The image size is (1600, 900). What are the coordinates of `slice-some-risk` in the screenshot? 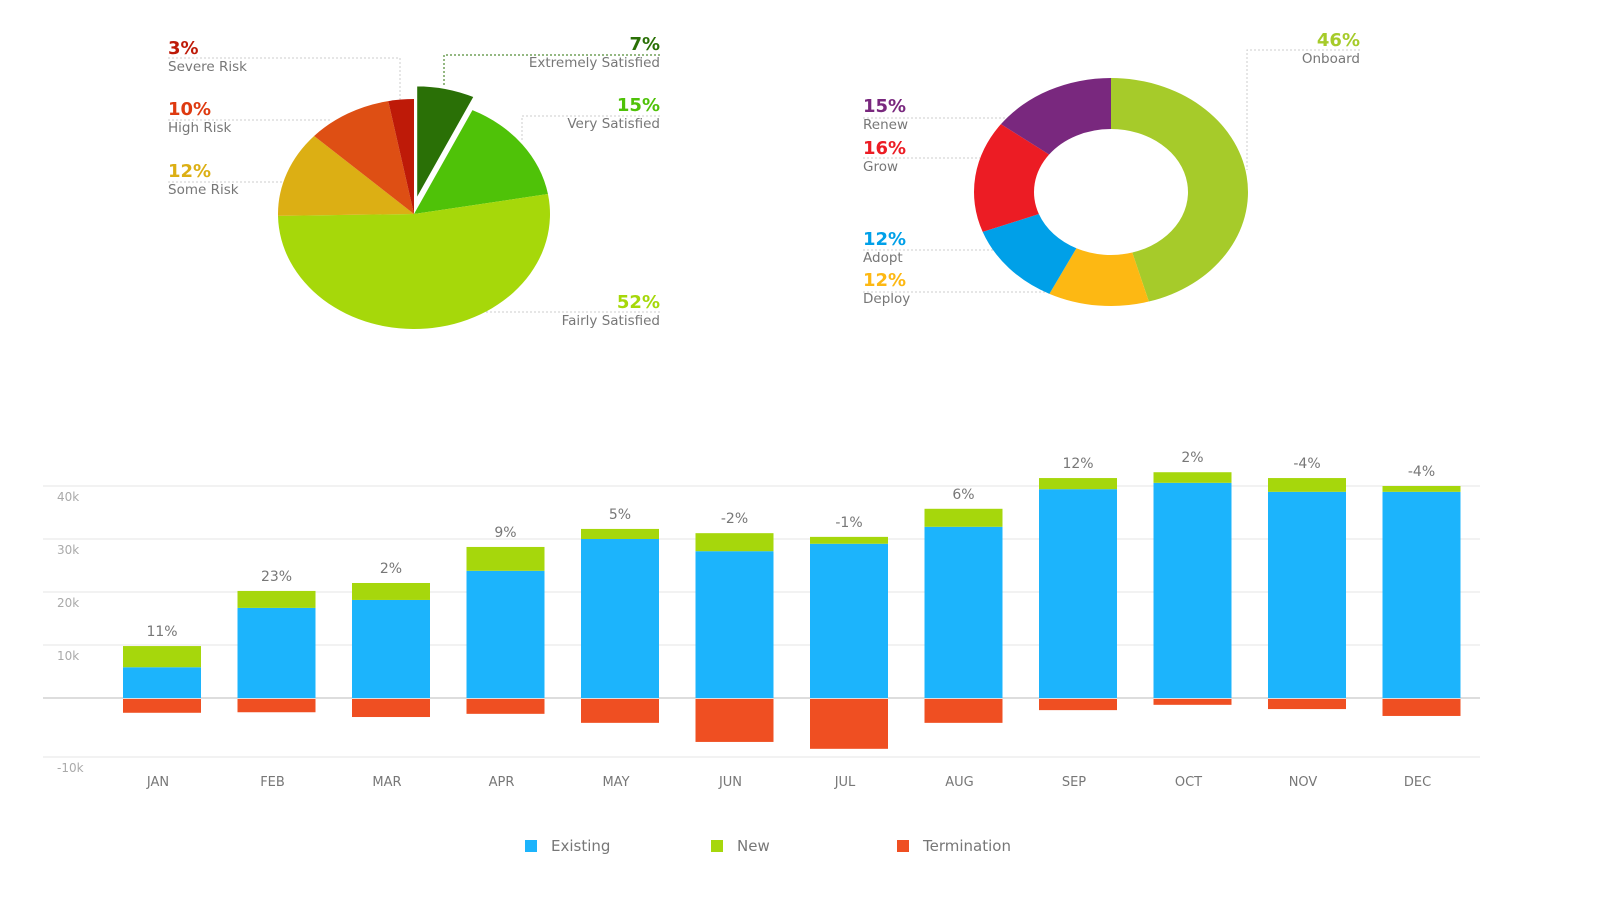 It's located at (346, 175).